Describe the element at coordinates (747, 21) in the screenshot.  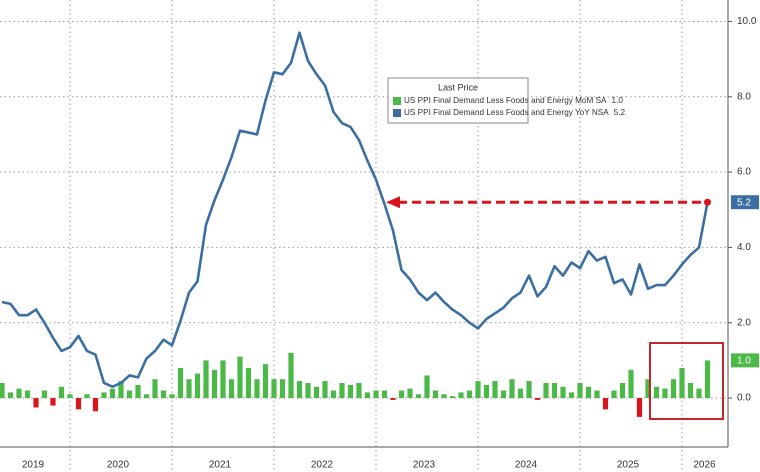
I see `y-tick-label: 10.0` at that location.